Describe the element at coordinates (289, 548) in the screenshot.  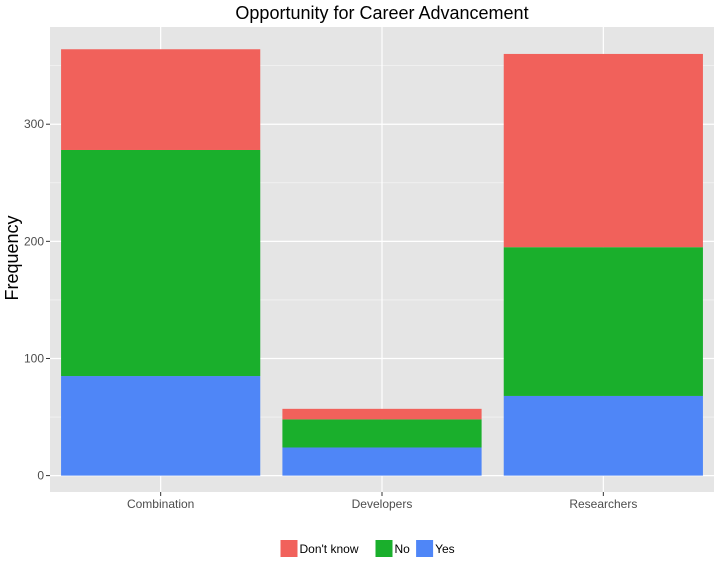
I see `legend-key-don-t-know` at that location.